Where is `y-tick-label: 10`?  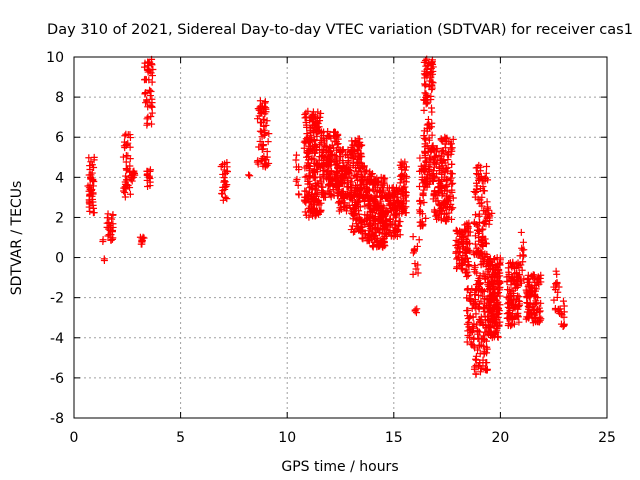 y-tick-label: 10 is located at coordinates (55, 58).